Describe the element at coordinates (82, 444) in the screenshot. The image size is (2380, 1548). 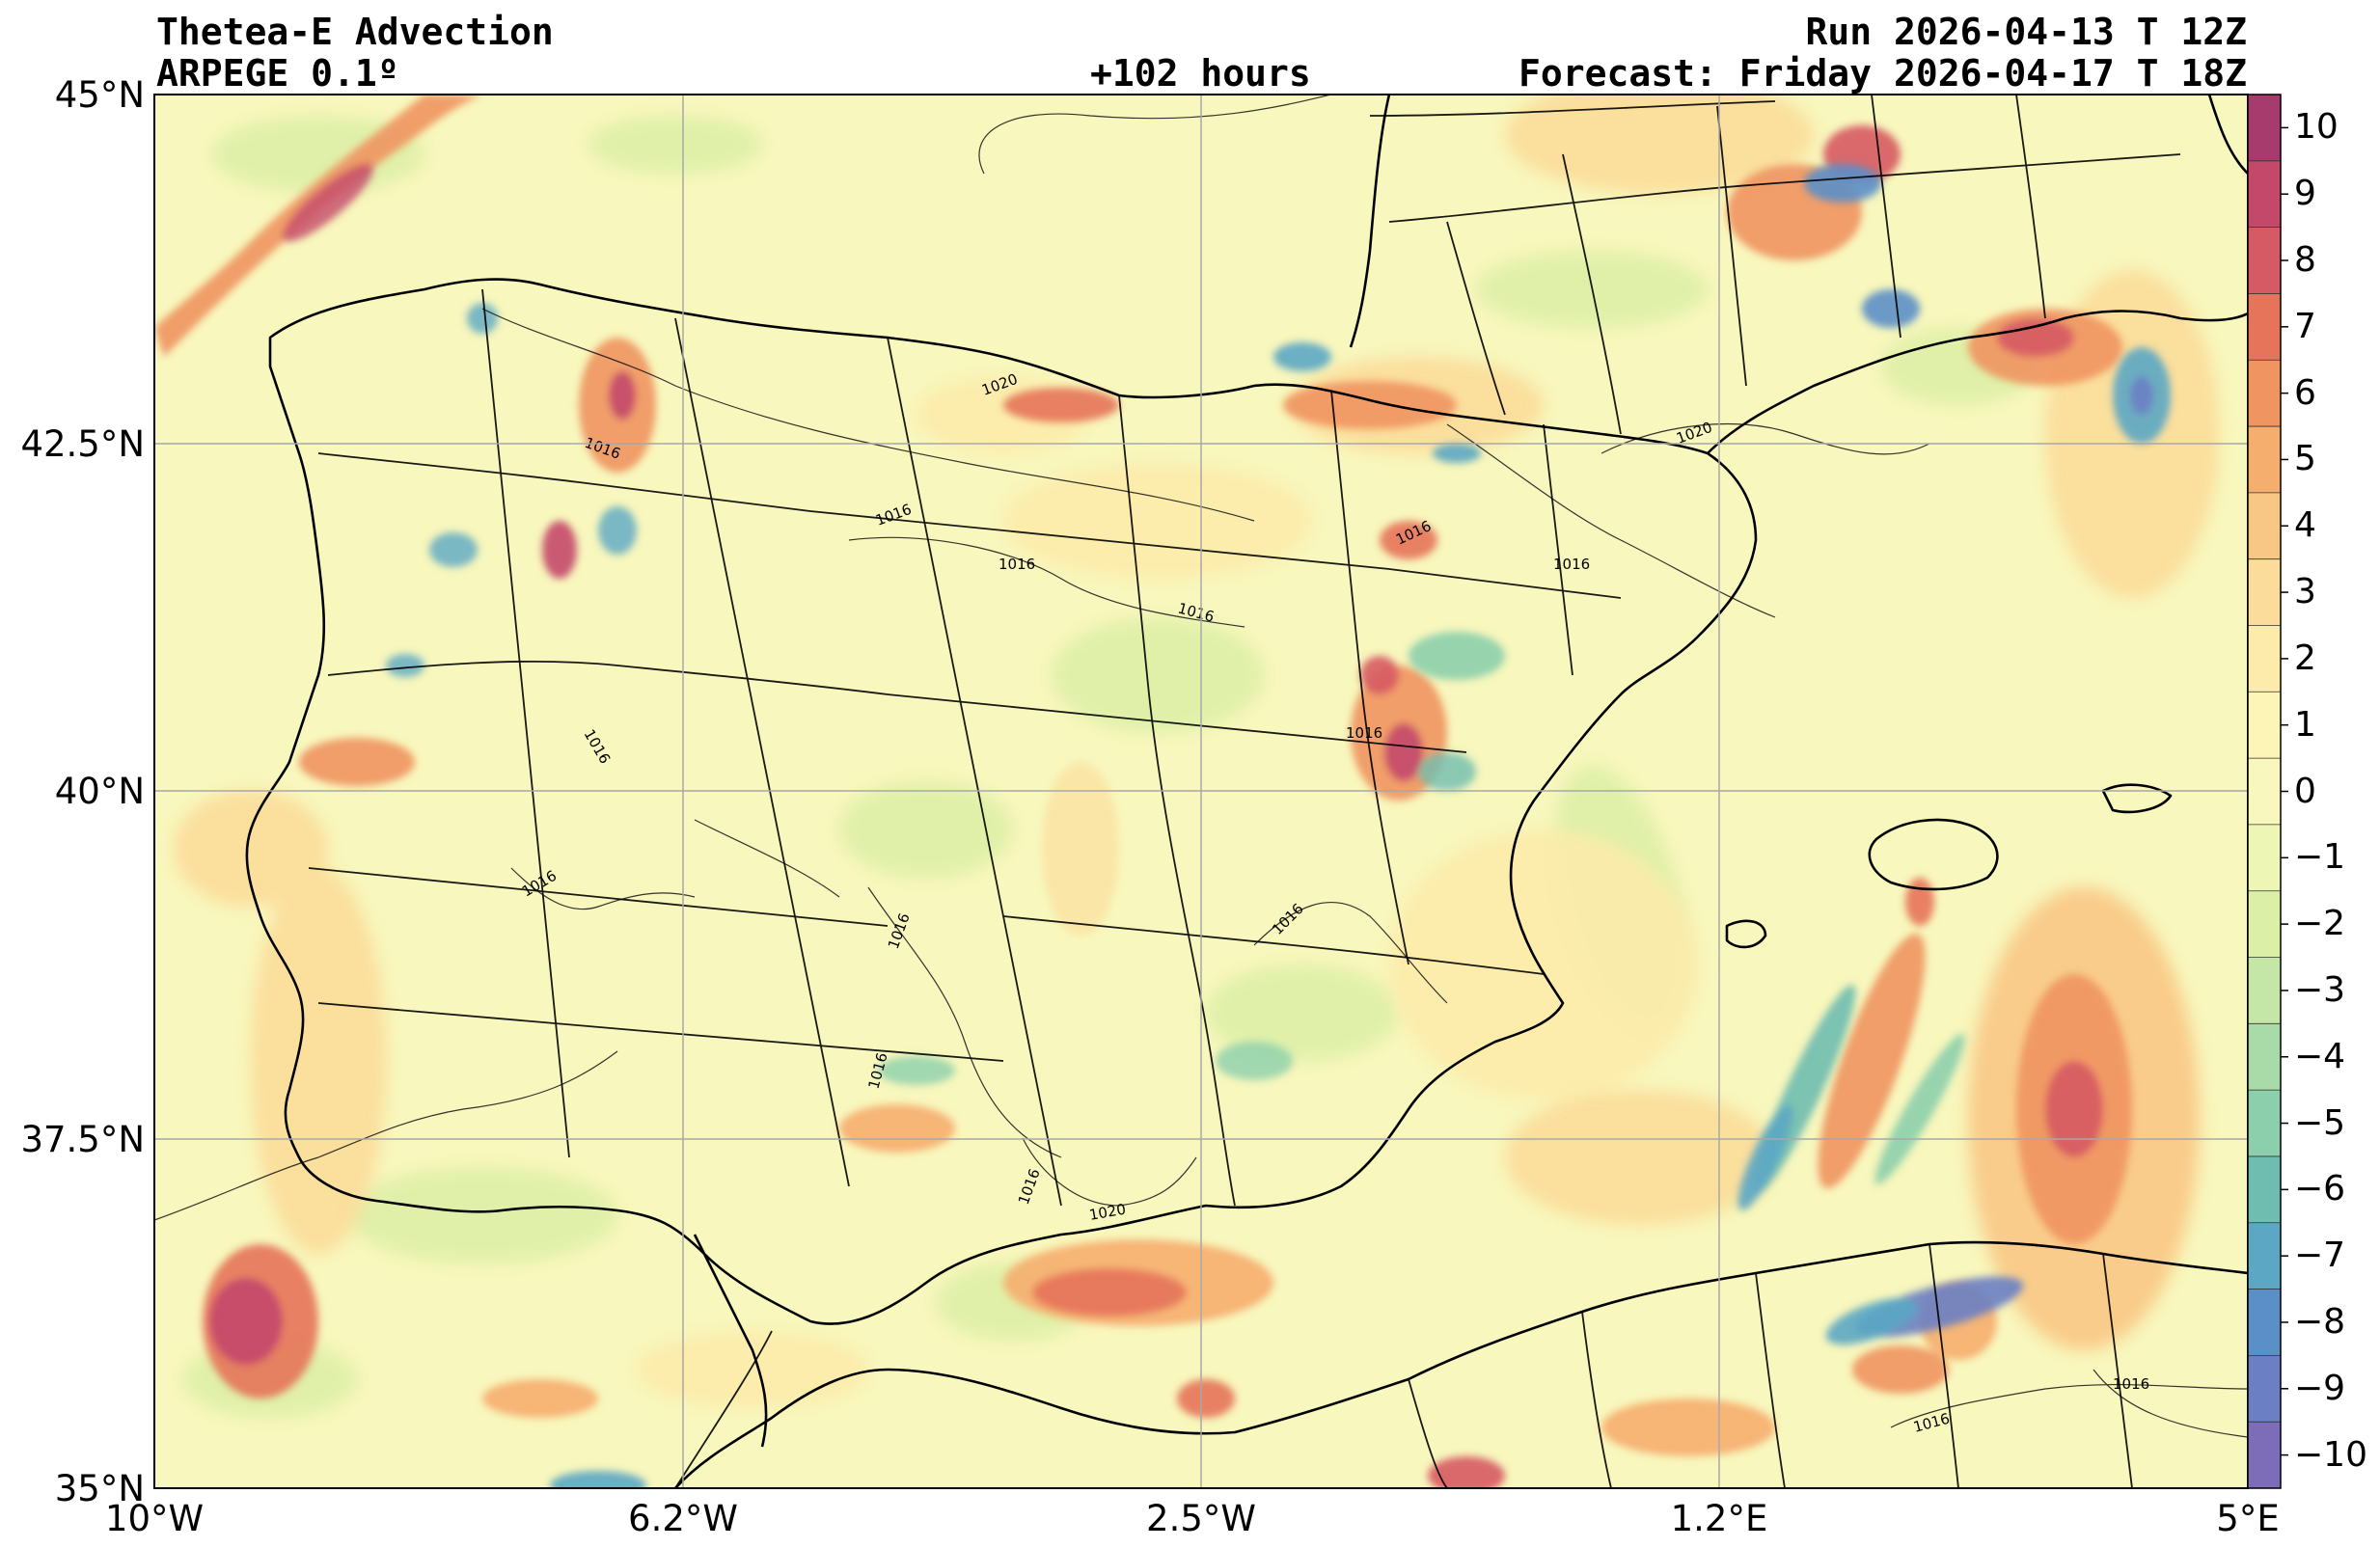
I see `lat-label-42-5n: 42.5°N` at that location.